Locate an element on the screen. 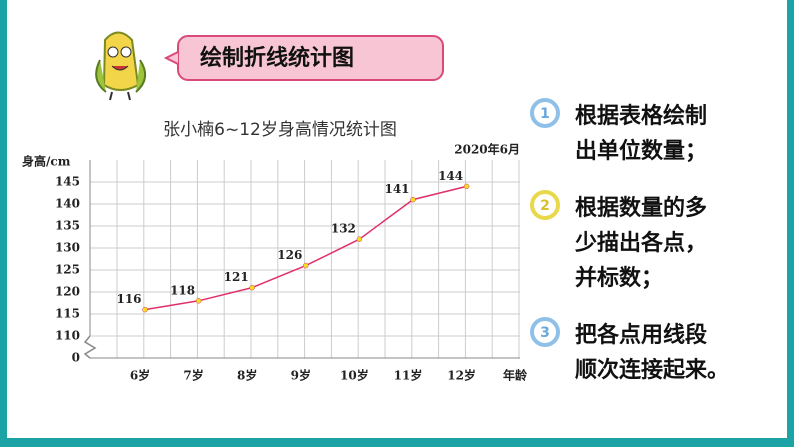  x-tick-label: 8岁 is located at coordinates (247, 375).